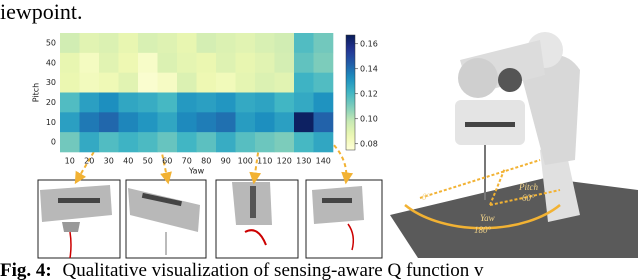 This screenshot has width=638, height=280. What do you see at coordinates (51, 82) in the screenshot?
I see `y-tick-label: 30` at bounding box center [51, 82].